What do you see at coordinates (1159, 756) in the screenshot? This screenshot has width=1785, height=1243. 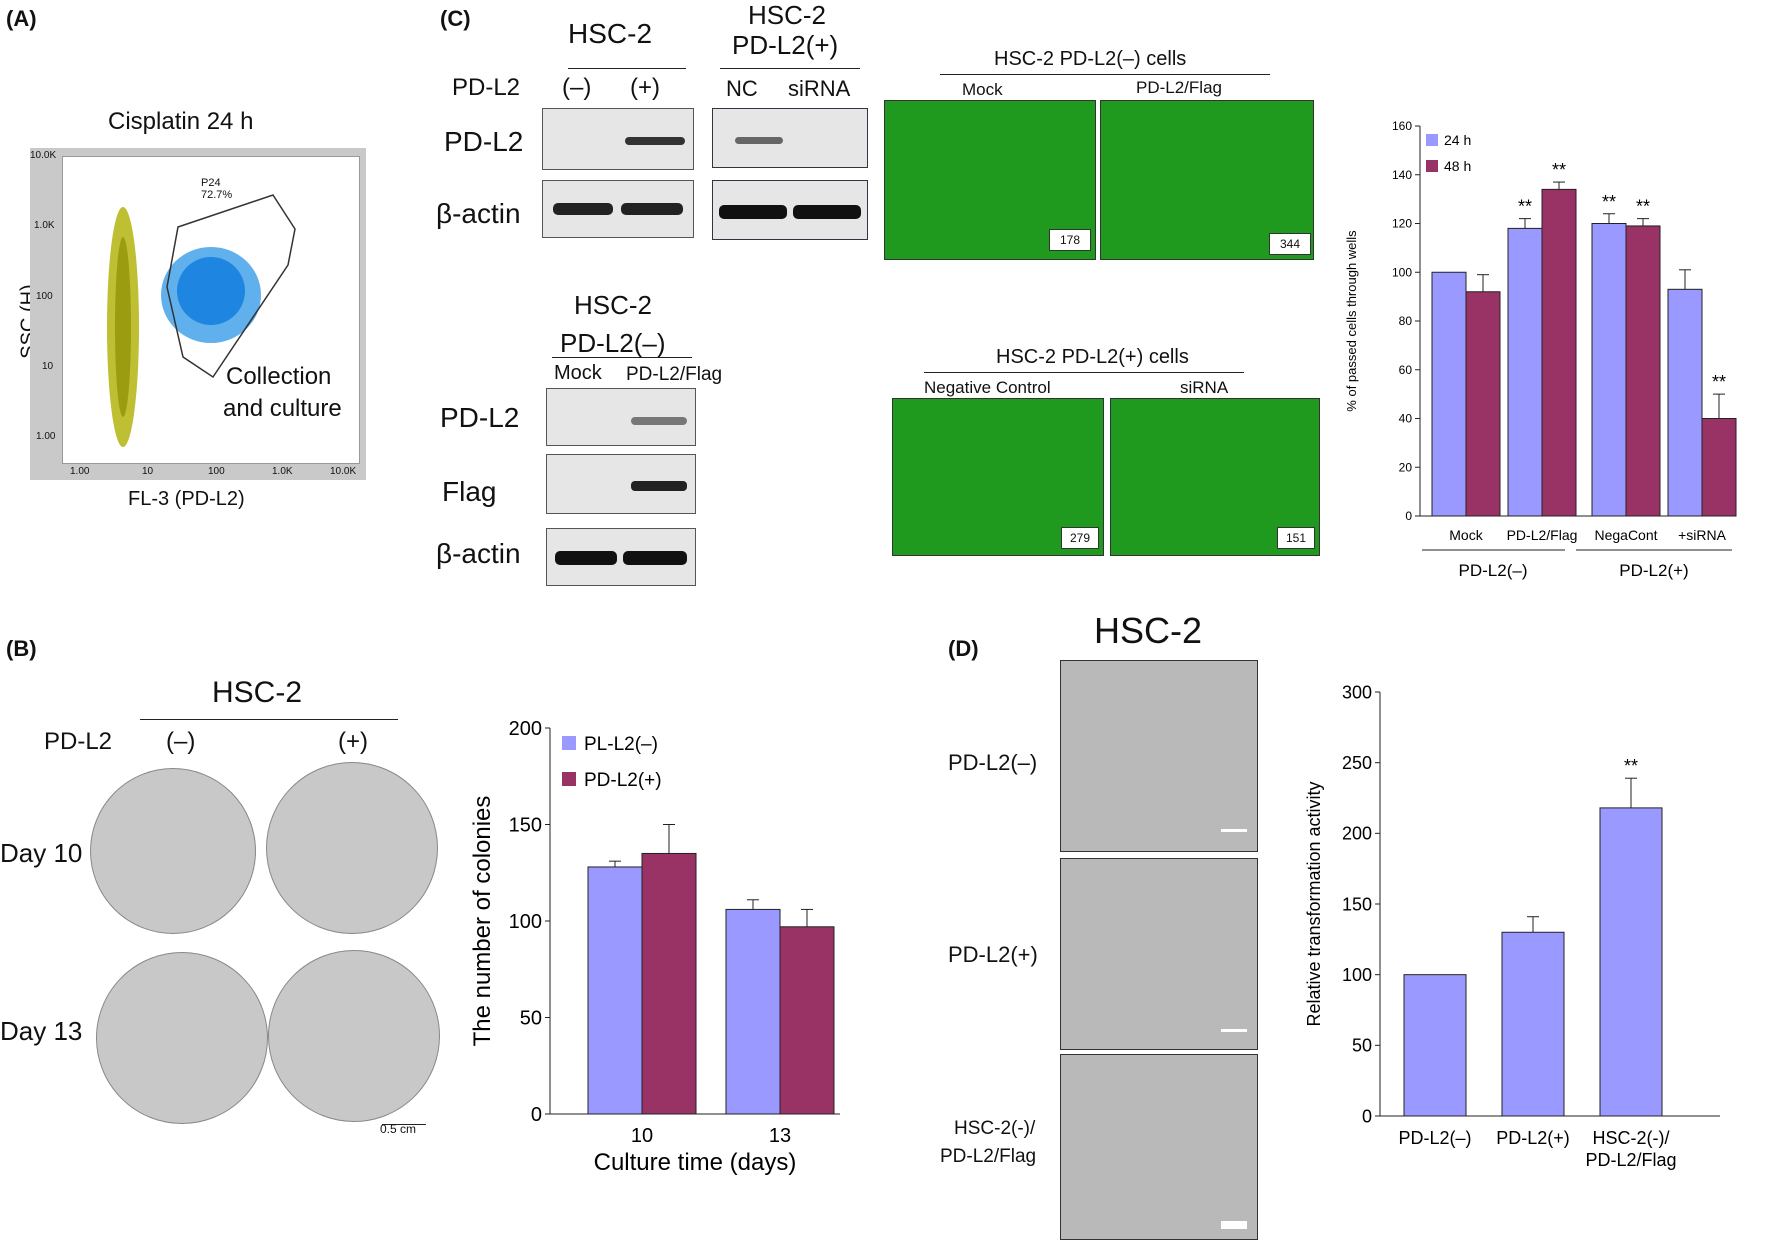 I see `softagar-pdl2-neg` at bounding box center [1159, 756].